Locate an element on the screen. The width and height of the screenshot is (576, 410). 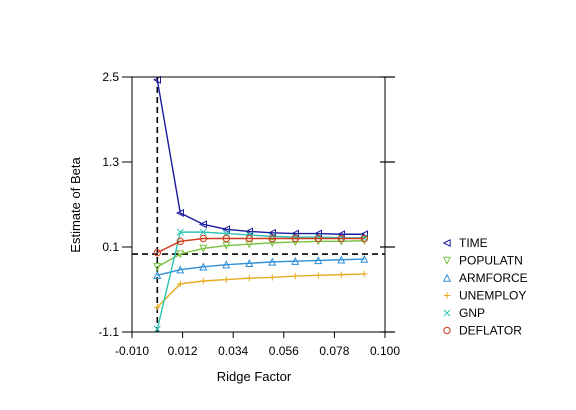
series-line-armforce is located at coordinates (261, 267).